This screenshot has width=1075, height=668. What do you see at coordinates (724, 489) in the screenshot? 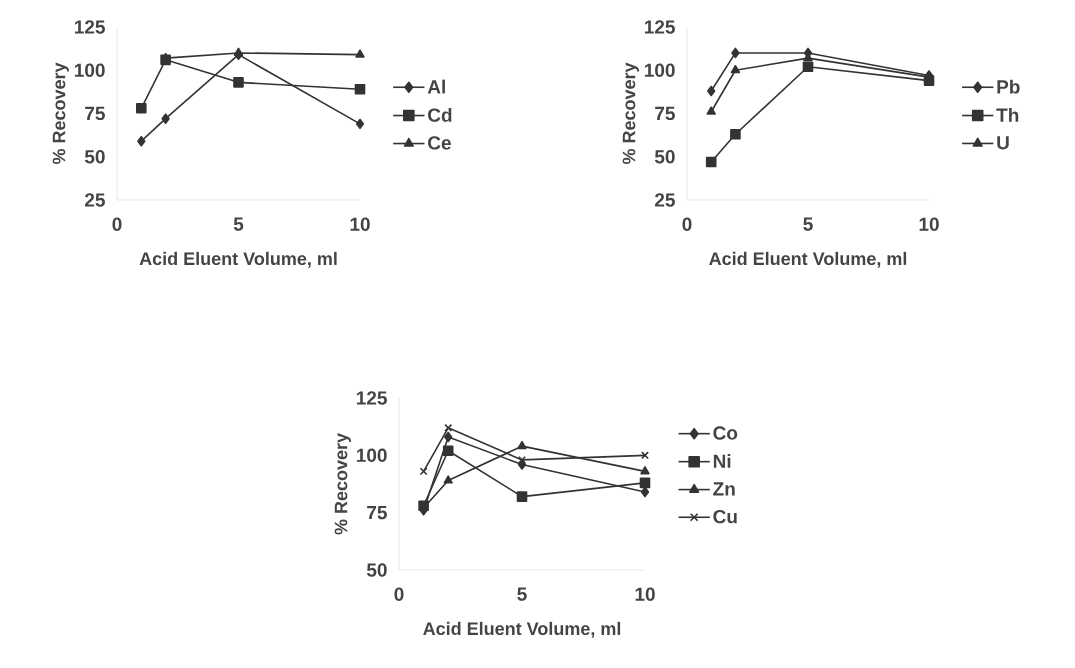
I see `legend-label: Zn` at bounding box center [724, 489].